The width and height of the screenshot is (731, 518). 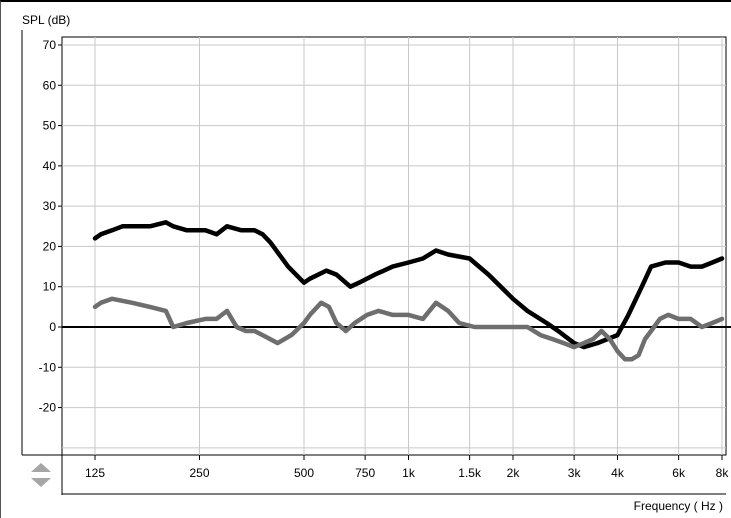 I want to click on y-axis-label: SPL (dB), so click(x=46, y=20).